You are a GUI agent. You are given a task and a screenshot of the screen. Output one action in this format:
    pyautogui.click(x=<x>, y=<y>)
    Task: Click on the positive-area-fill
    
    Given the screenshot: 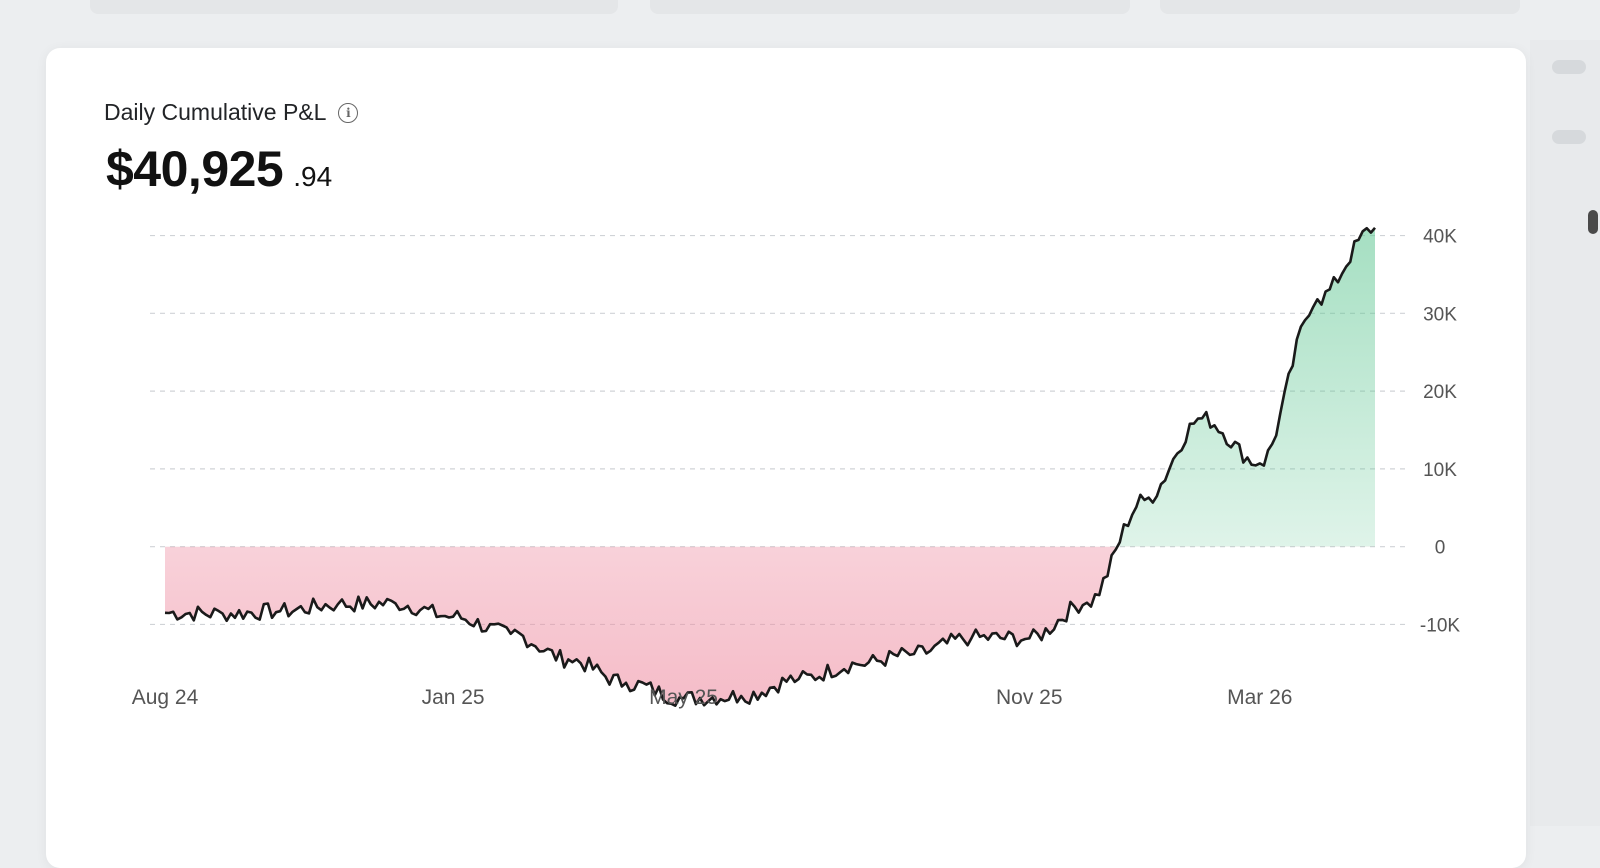 What is the action you would take?
    pyautogui.click(x=1246, y=387)
    